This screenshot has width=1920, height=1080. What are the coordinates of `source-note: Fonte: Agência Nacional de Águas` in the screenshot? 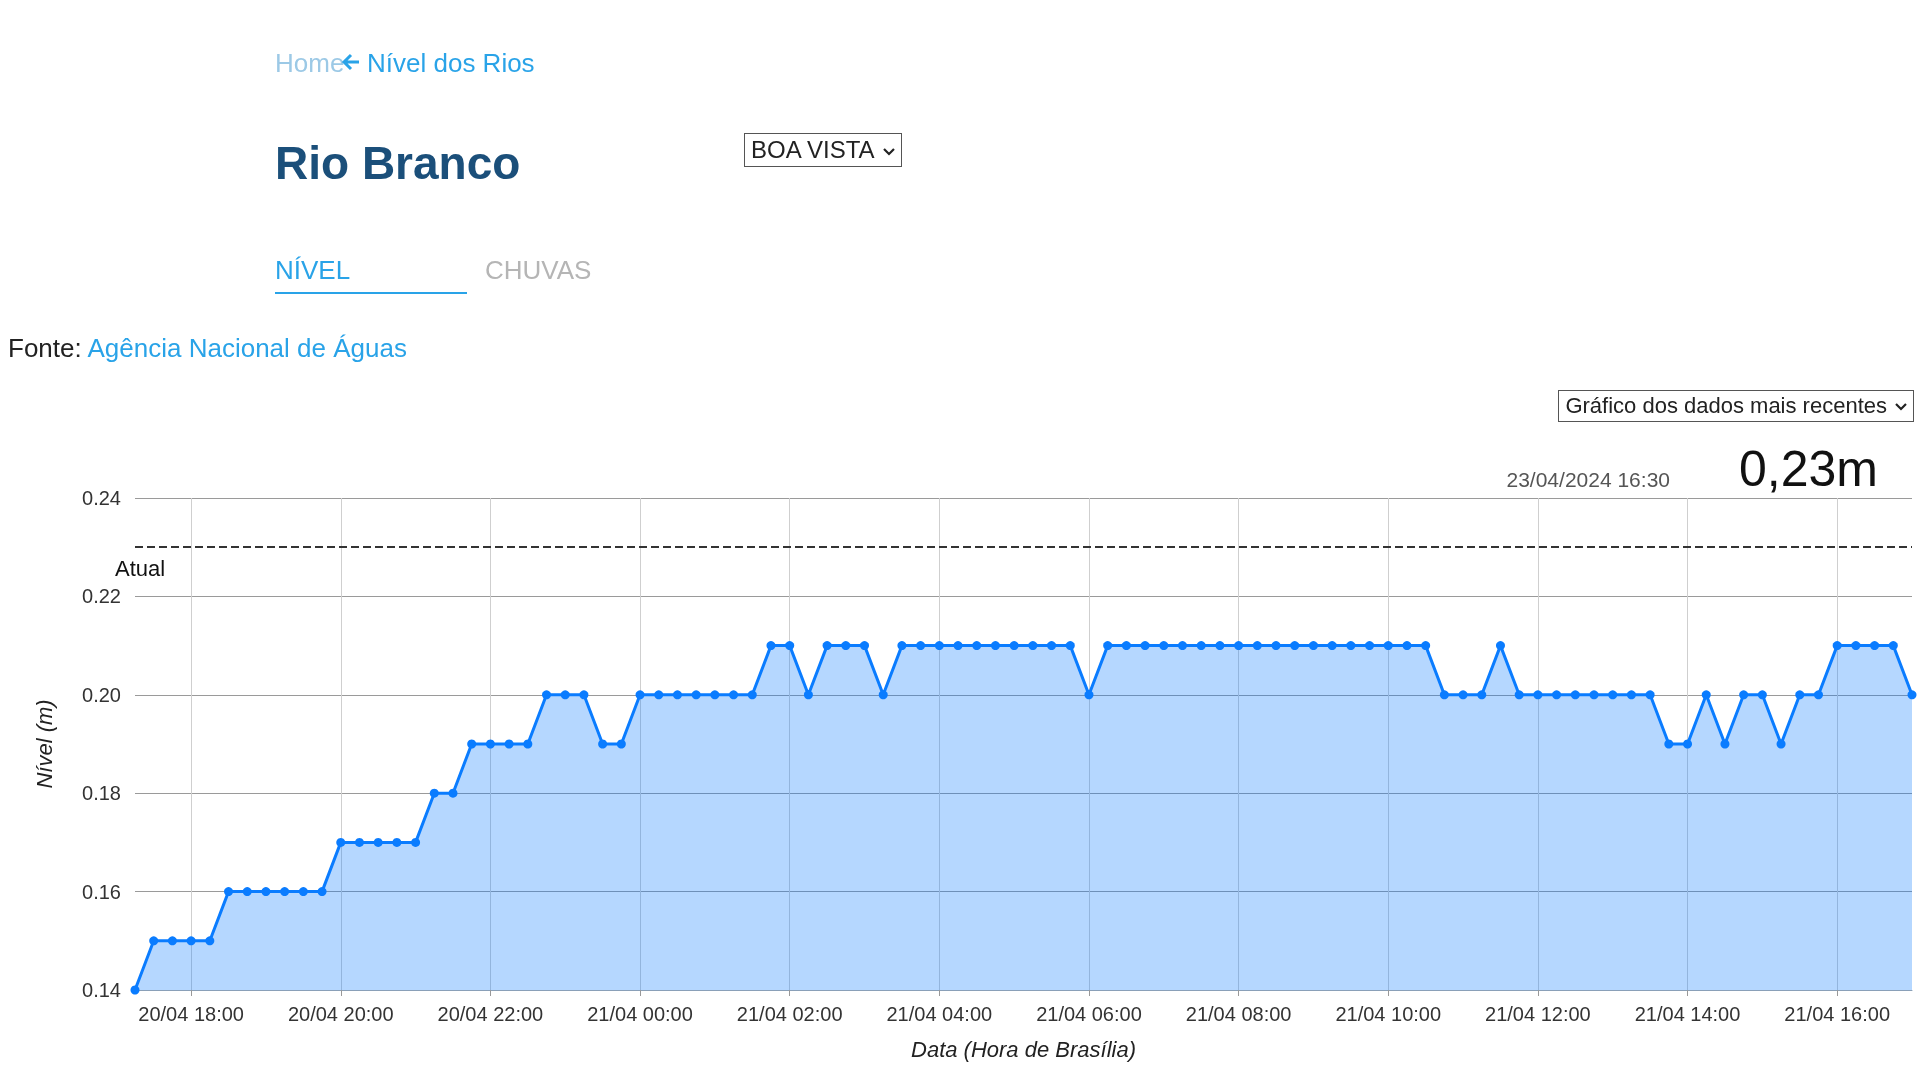 It's located at (207, 348).